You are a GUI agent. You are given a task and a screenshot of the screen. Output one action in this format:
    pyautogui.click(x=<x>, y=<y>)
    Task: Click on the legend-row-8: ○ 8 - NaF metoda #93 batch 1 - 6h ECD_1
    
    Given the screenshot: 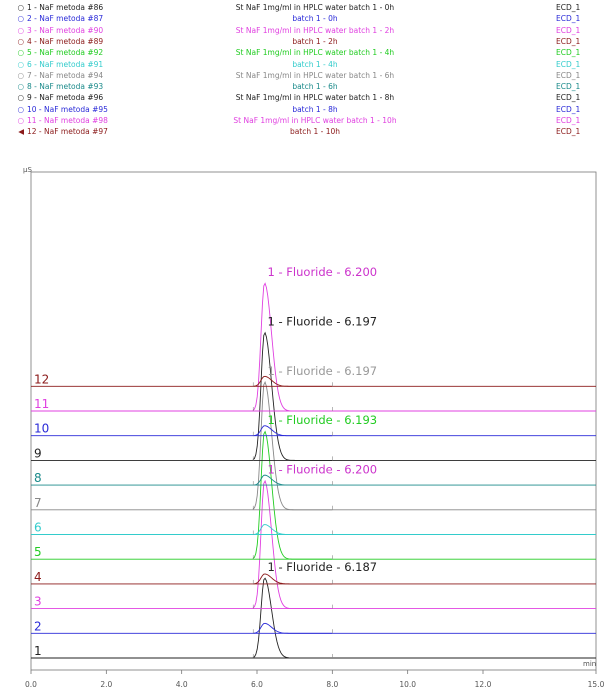 What is the action you would take?
    pyautogui.click(x=305, y=86)
    